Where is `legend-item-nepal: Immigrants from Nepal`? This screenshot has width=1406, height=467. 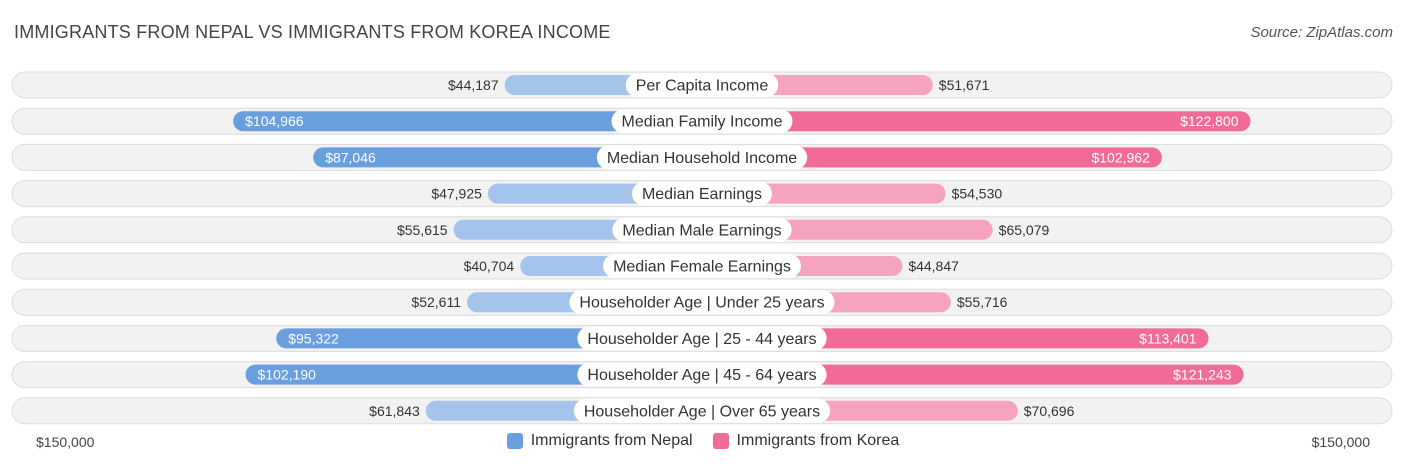 legend-item-nepal: Immigrants from Nepal is located at coordinates (599, 441).